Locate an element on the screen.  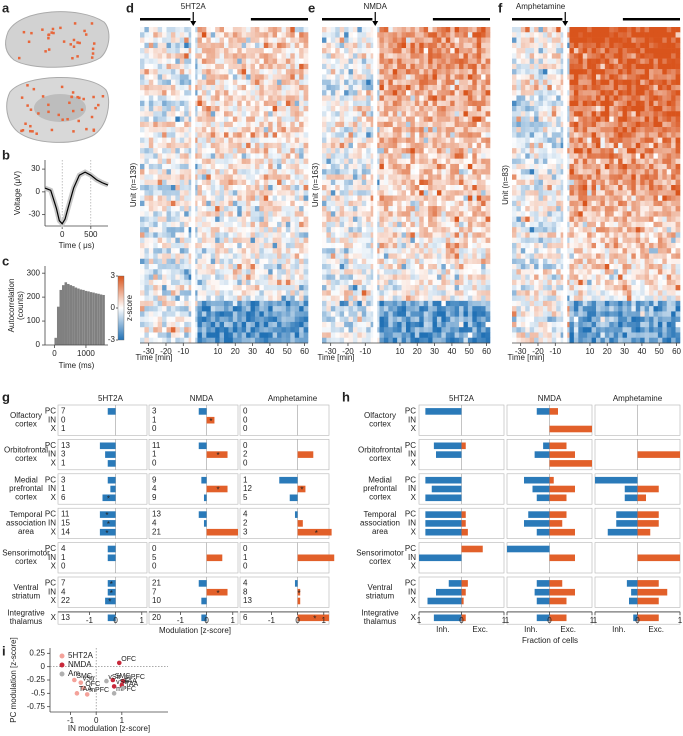
colorbar-tick-label: -3 is located at coordinates (112, 339).